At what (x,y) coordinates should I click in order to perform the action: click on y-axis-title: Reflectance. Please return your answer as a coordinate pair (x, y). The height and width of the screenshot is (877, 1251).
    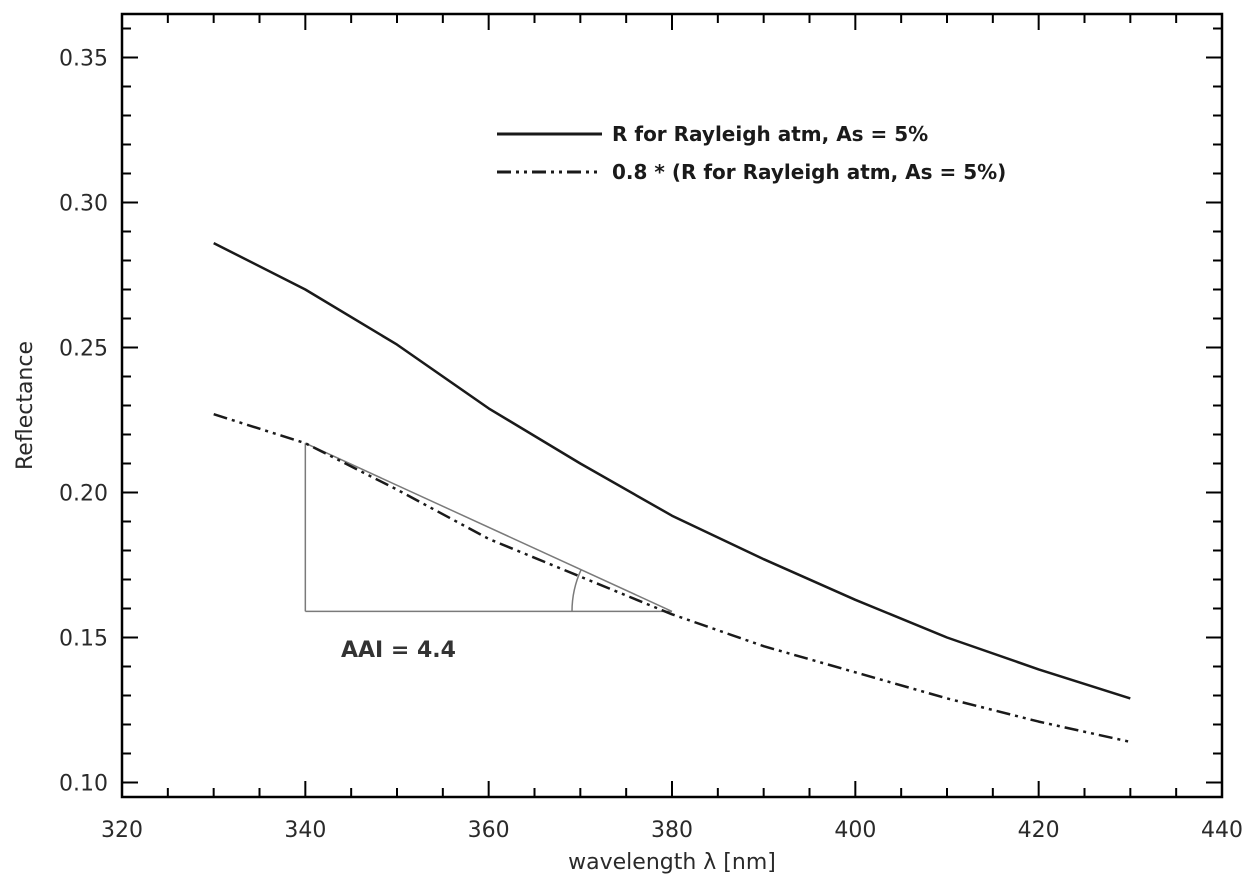
    Looking at the image, I should click on (25, 405).